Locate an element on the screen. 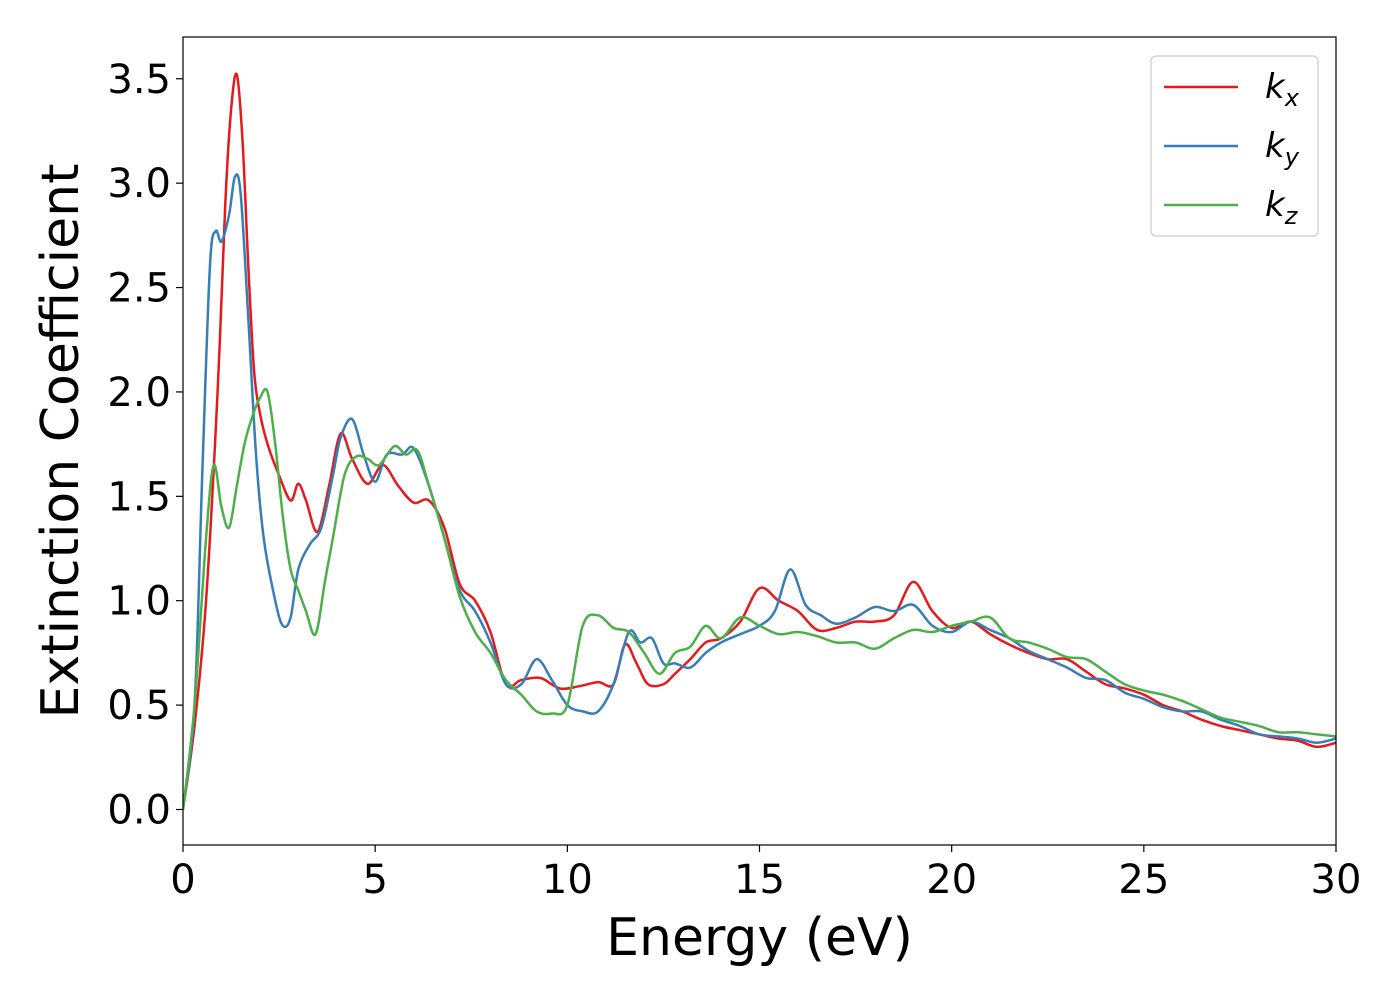  legend-label-kx: kx is located at coordinates (1282, 89).